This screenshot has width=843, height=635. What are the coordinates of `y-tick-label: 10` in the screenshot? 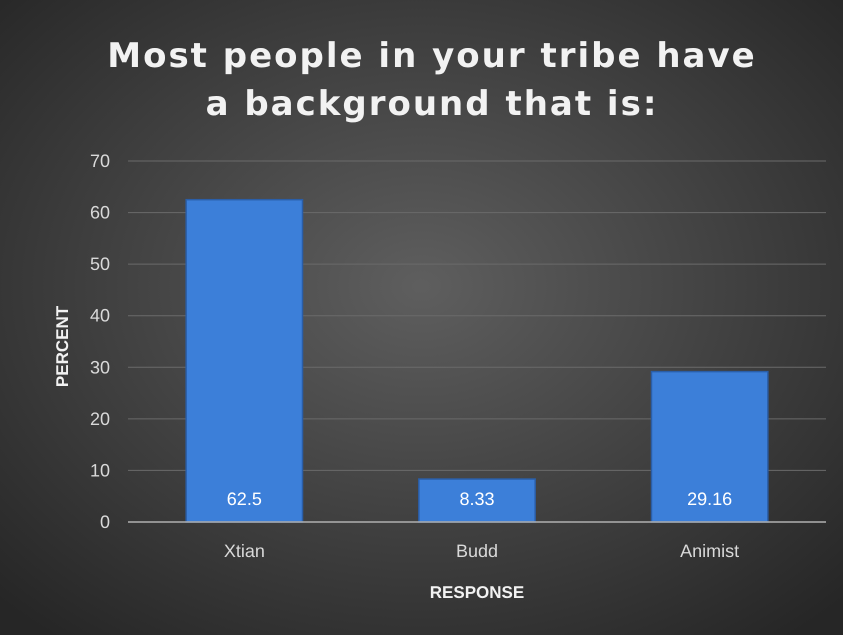 It's located at (100, 470).